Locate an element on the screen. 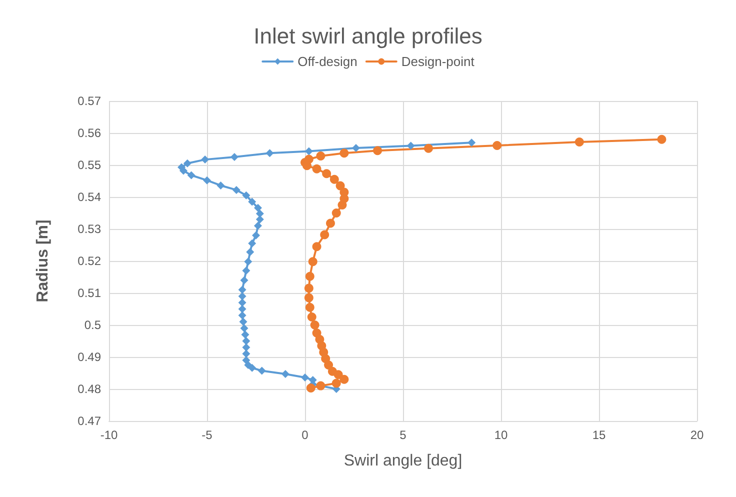  x-tick-label: 5 is located at coordinates (403, 435).